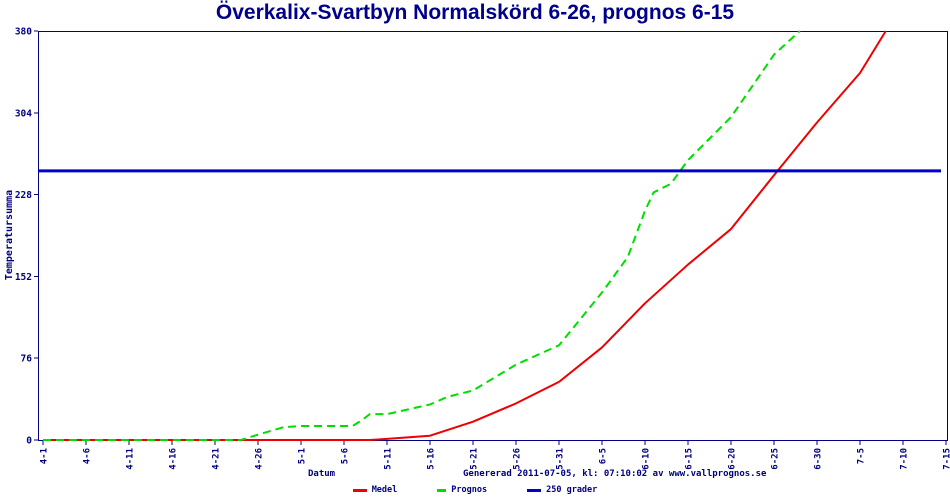 This screenshot has height=500, width=950. Describe the element at coordinates (647, 459) in the screenshot. I see `x-tick-label: 6-10` at that location.